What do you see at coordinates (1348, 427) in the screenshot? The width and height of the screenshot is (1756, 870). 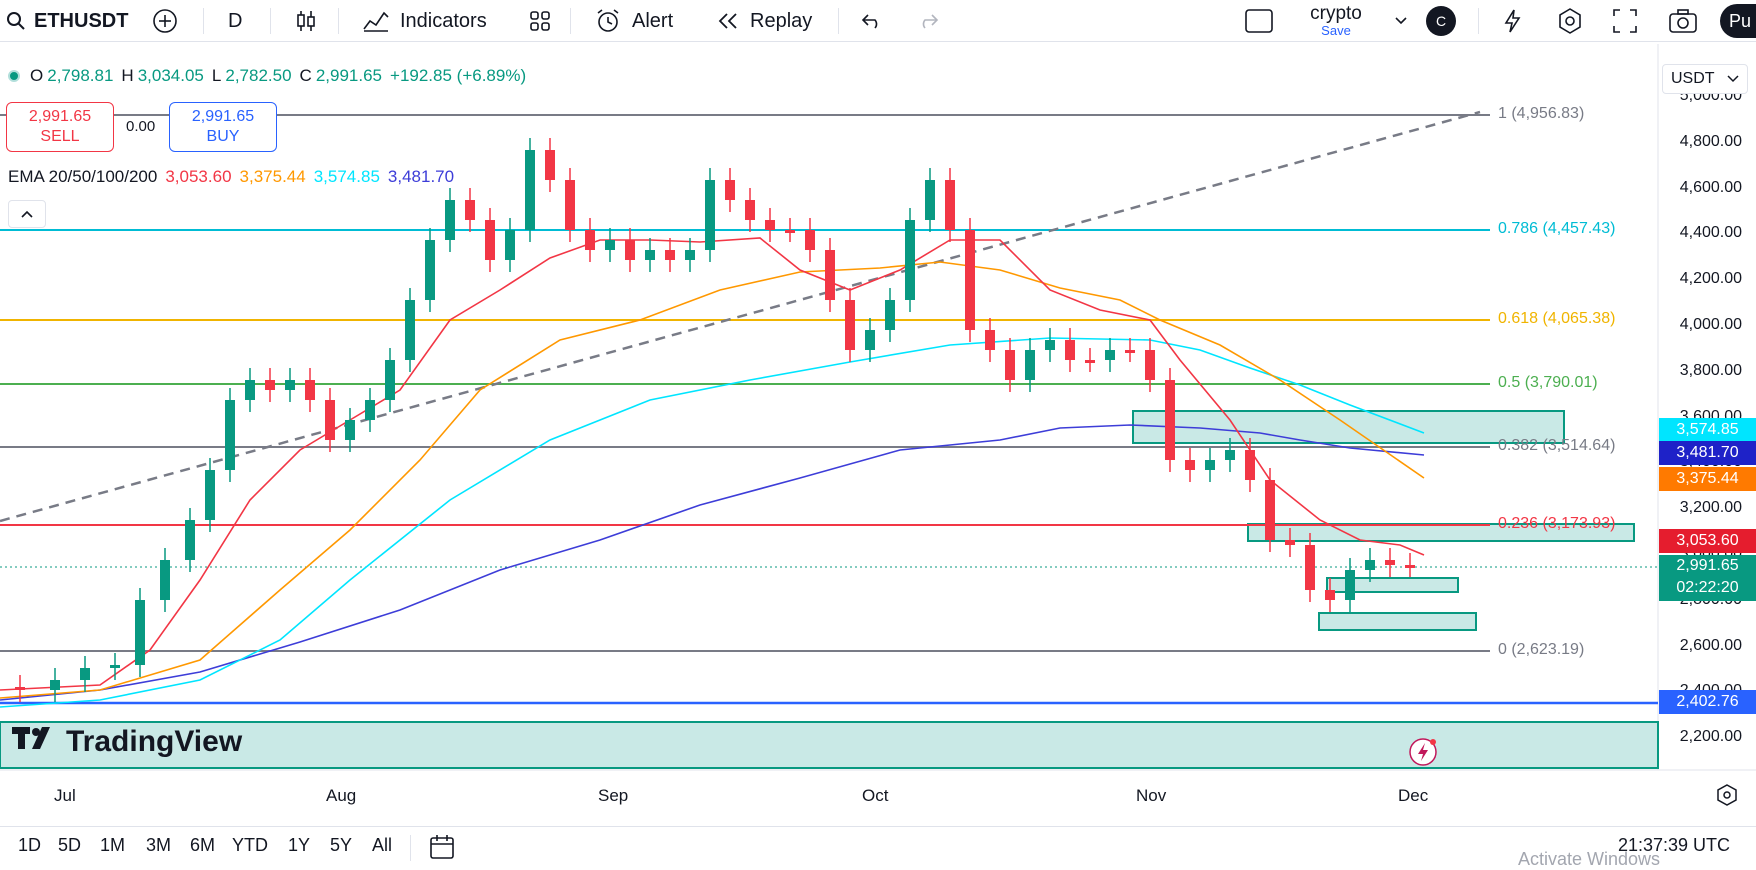 I see `supply-zone-upper` at bounding box center [1348, 427].